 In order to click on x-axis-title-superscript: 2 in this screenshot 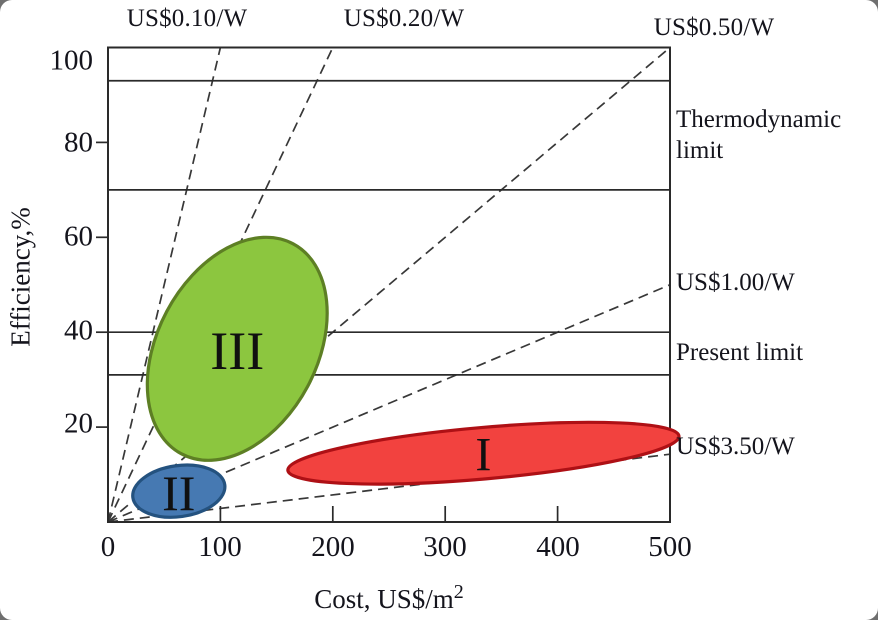, I will do `click(458, 592)`.